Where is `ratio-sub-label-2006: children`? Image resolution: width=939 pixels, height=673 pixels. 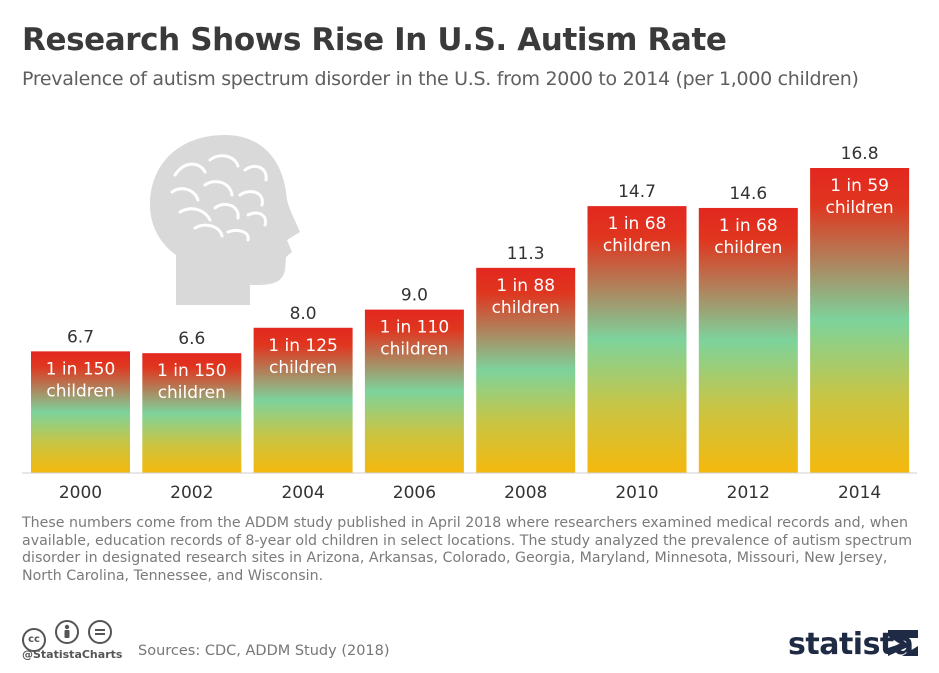
ratio-sub-label-2006: children is located at coordinates (414, 350).